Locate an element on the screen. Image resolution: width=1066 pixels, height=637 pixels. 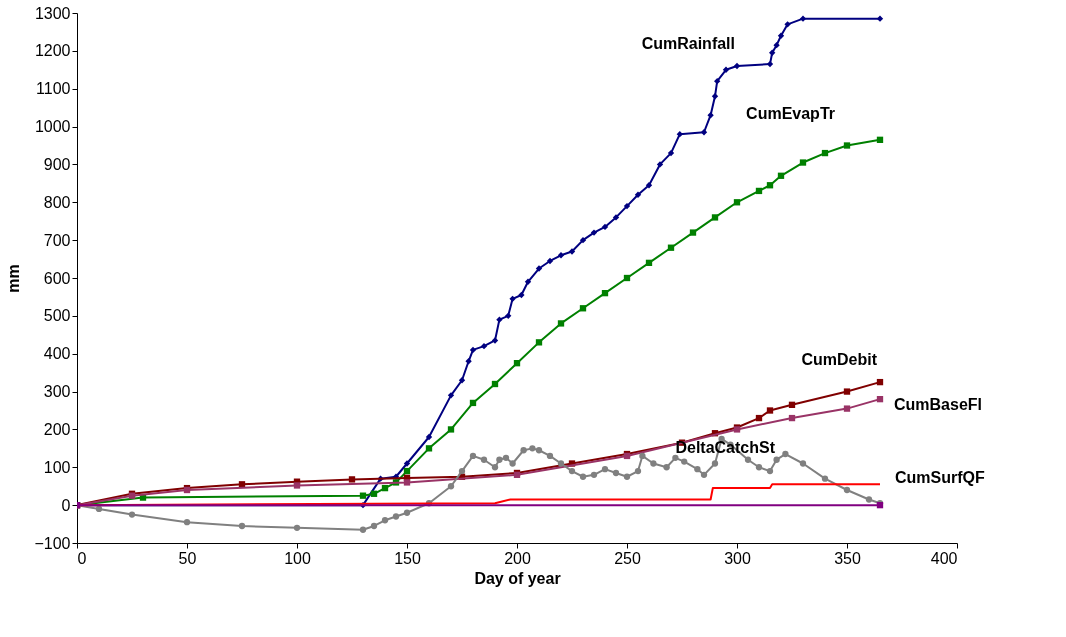
x-tick-label: 300 is located at coordinates (737, 558).